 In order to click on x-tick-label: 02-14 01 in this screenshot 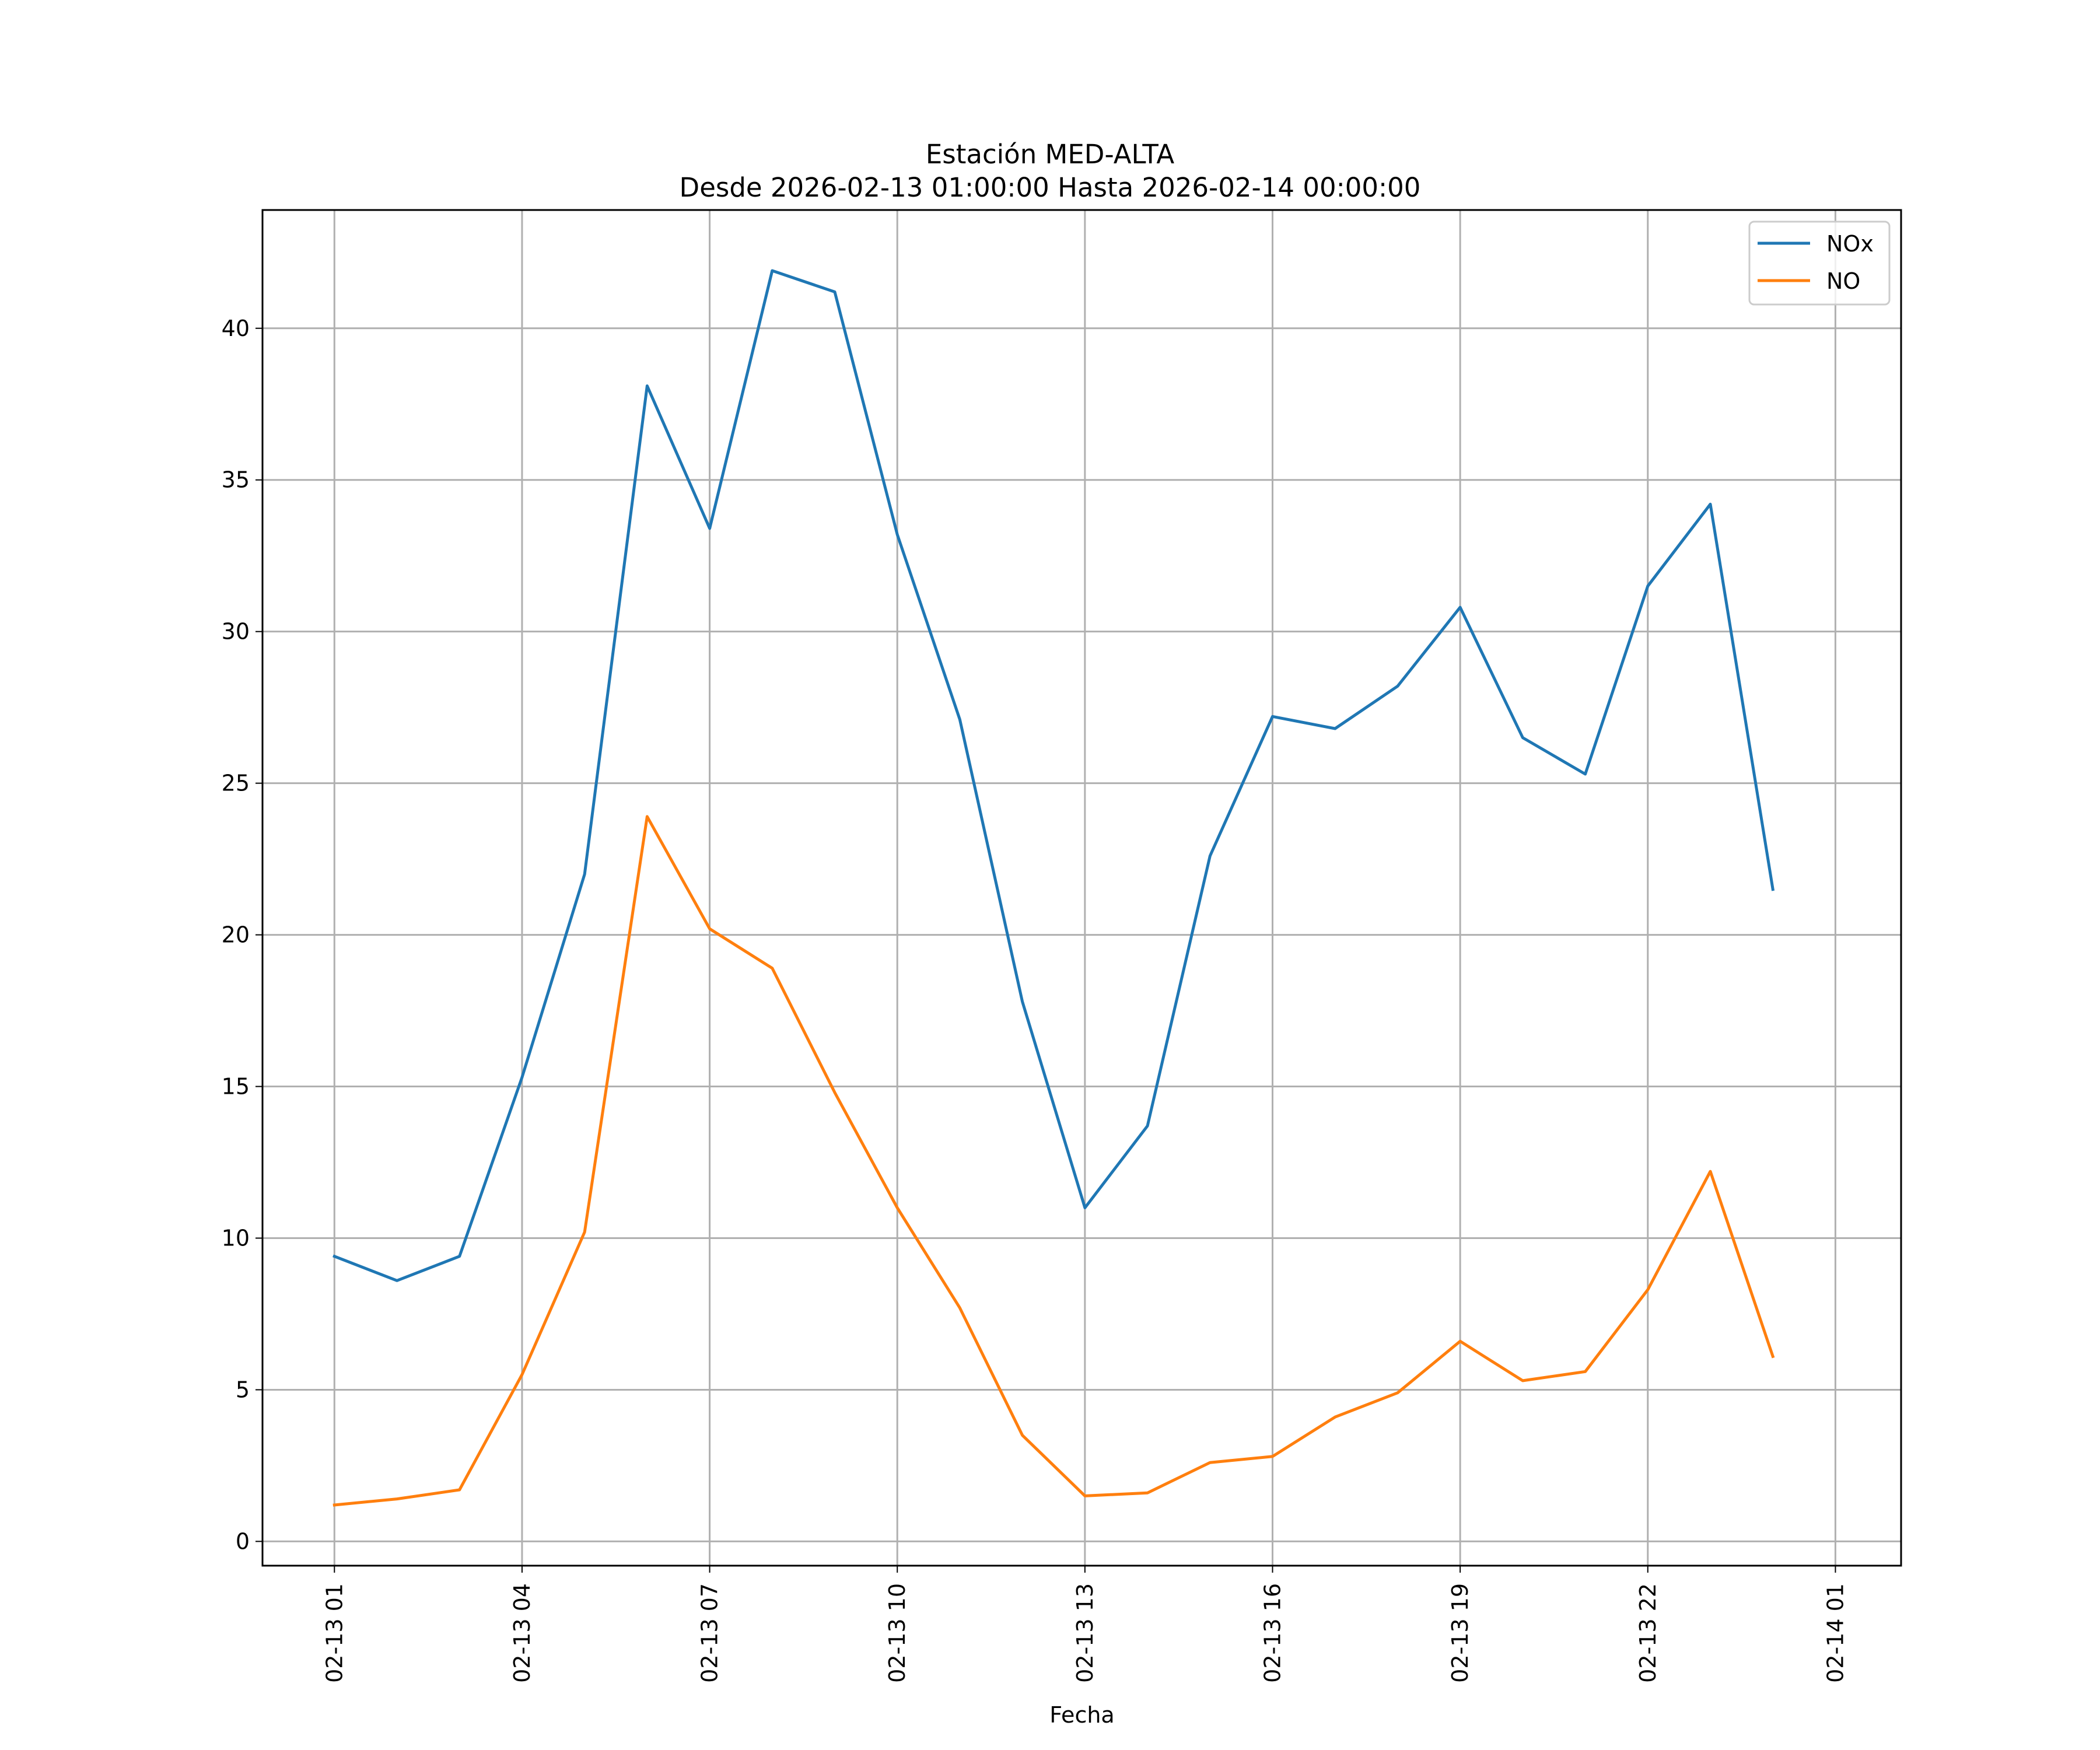, I will do `click(1835, 1633)`.